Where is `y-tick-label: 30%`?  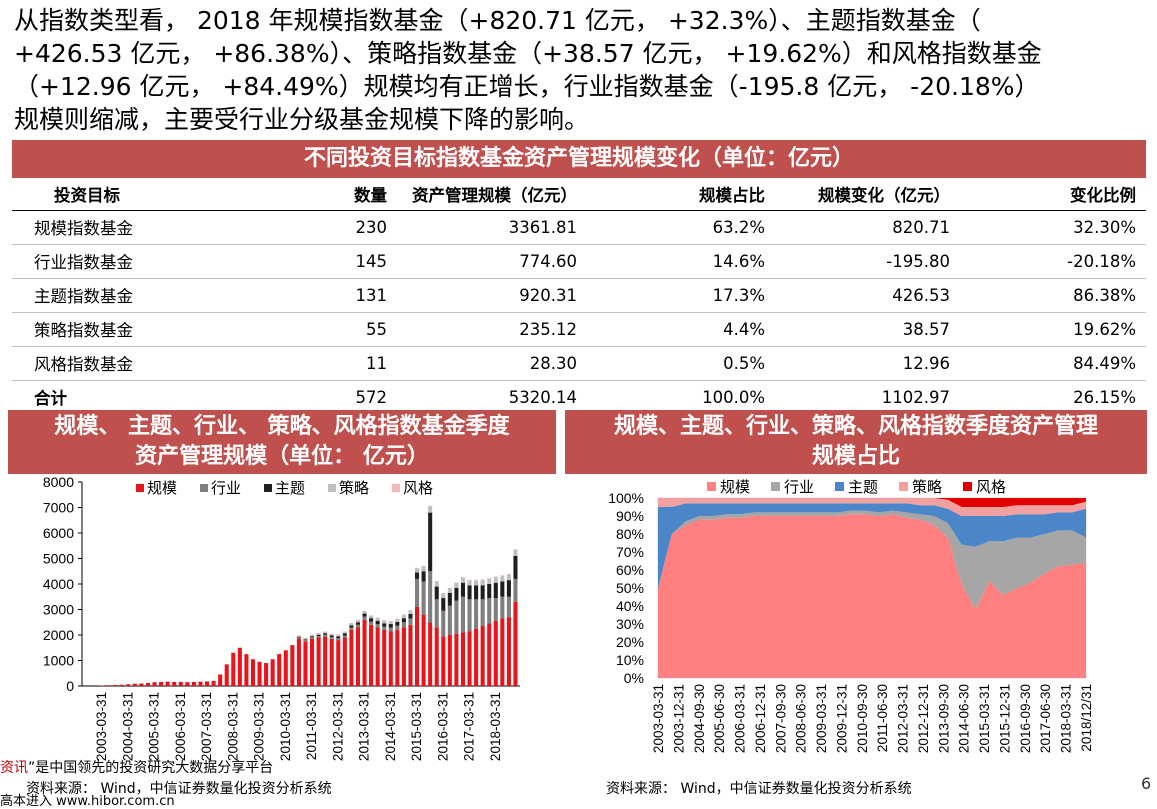 y-tick-label: 30% is located at coordinates (630, 624).